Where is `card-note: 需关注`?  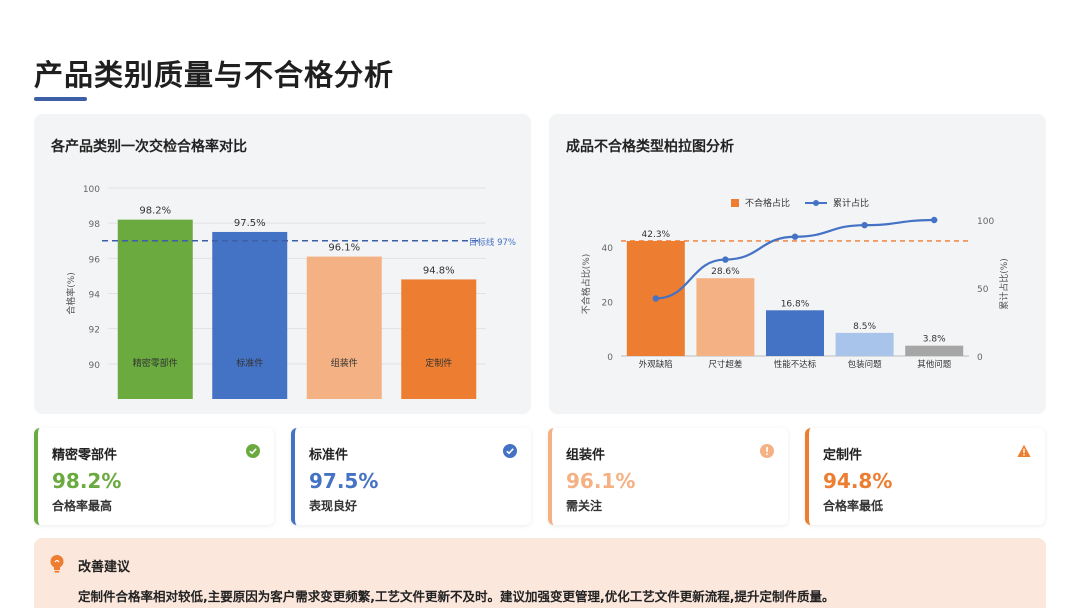 card-note: 需关注 is located at coordinates (584, 506).